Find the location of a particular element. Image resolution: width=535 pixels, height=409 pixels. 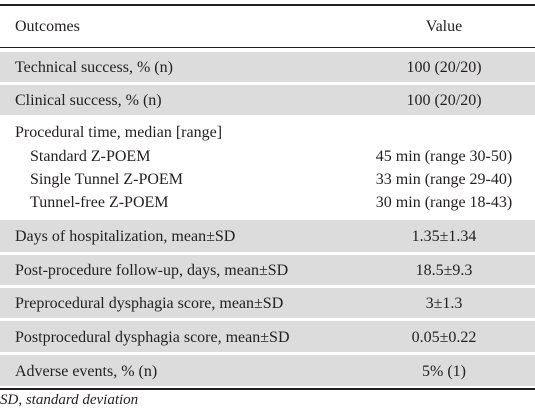

table-footnote: SD, standard deviation is located at coordinates (69, 400).